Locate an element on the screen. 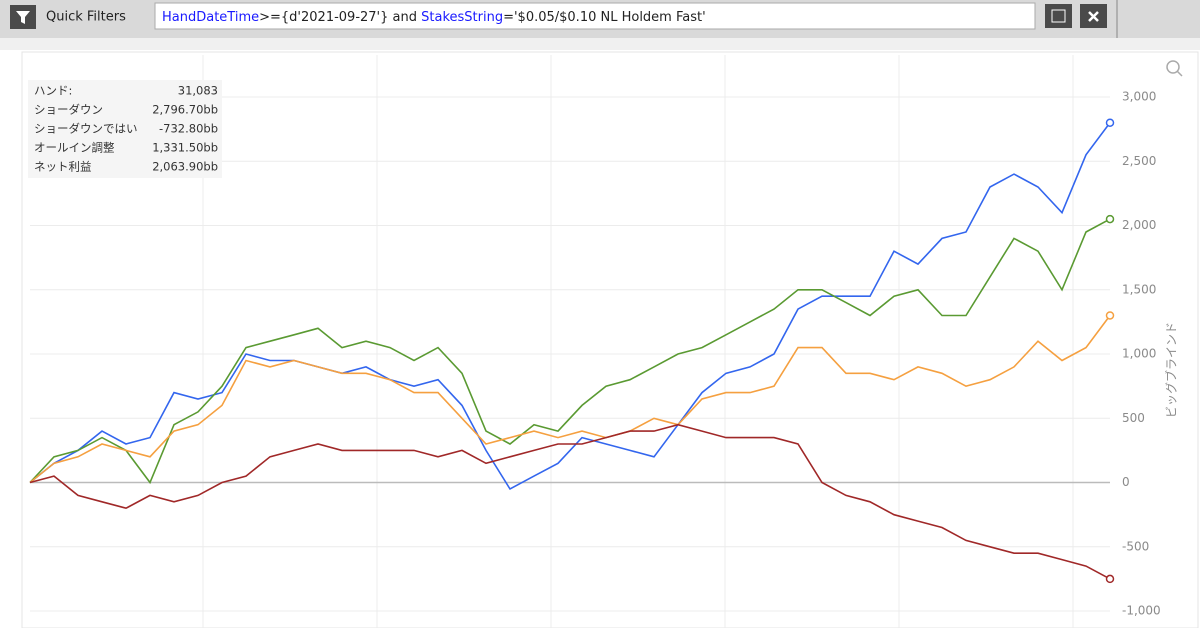 Image resolution: width=1200 pixels, height=628 pixels. stat-value: 2,063.90bb is located at coordinates (185, 167).